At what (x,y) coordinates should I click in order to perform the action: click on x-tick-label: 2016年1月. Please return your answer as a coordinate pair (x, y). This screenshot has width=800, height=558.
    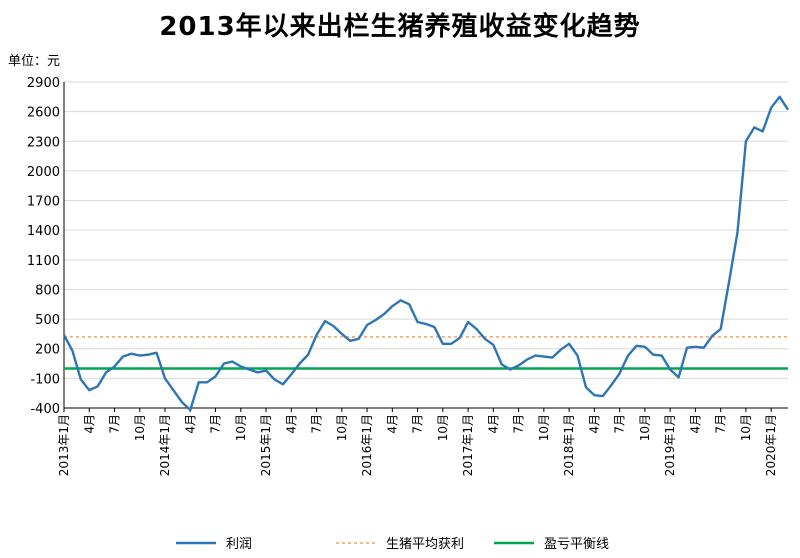
    Looking at the image, I should click on (367, 445).